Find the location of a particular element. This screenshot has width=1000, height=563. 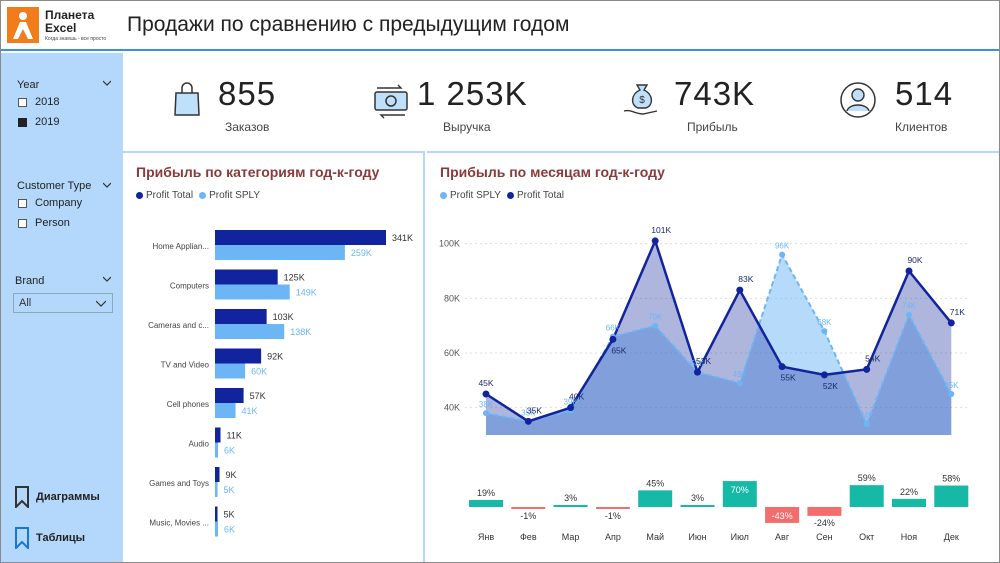

x-tick-label: Авг is located at coordinates (782, 537).